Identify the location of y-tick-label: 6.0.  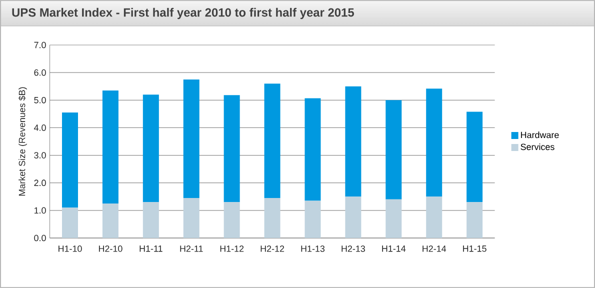
(40, 72).